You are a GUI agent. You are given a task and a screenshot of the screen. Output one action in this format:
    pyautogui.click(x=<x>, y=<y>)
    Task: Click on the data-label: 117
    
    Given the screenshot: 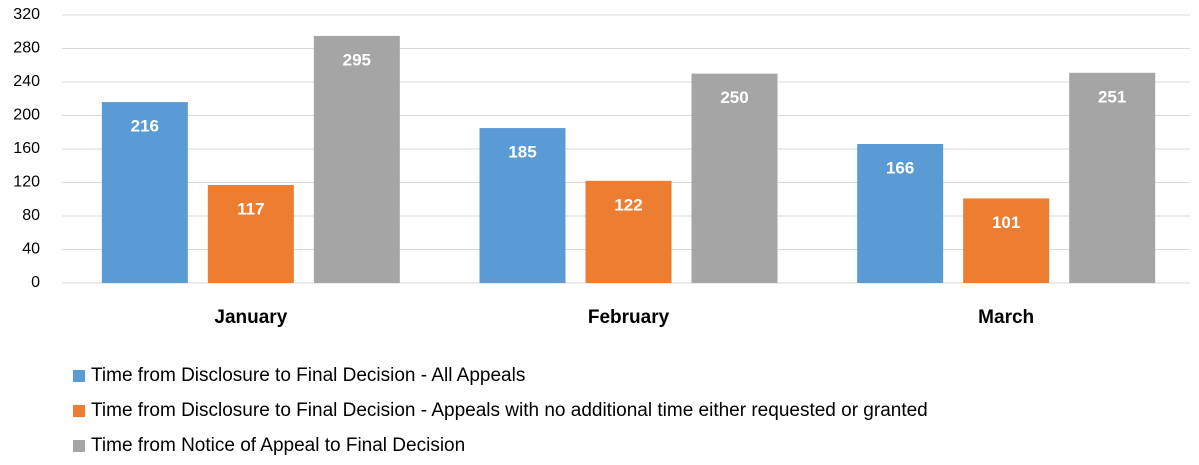 What is the action you would take?
    pyautogui.click(x=250, y=208)
    